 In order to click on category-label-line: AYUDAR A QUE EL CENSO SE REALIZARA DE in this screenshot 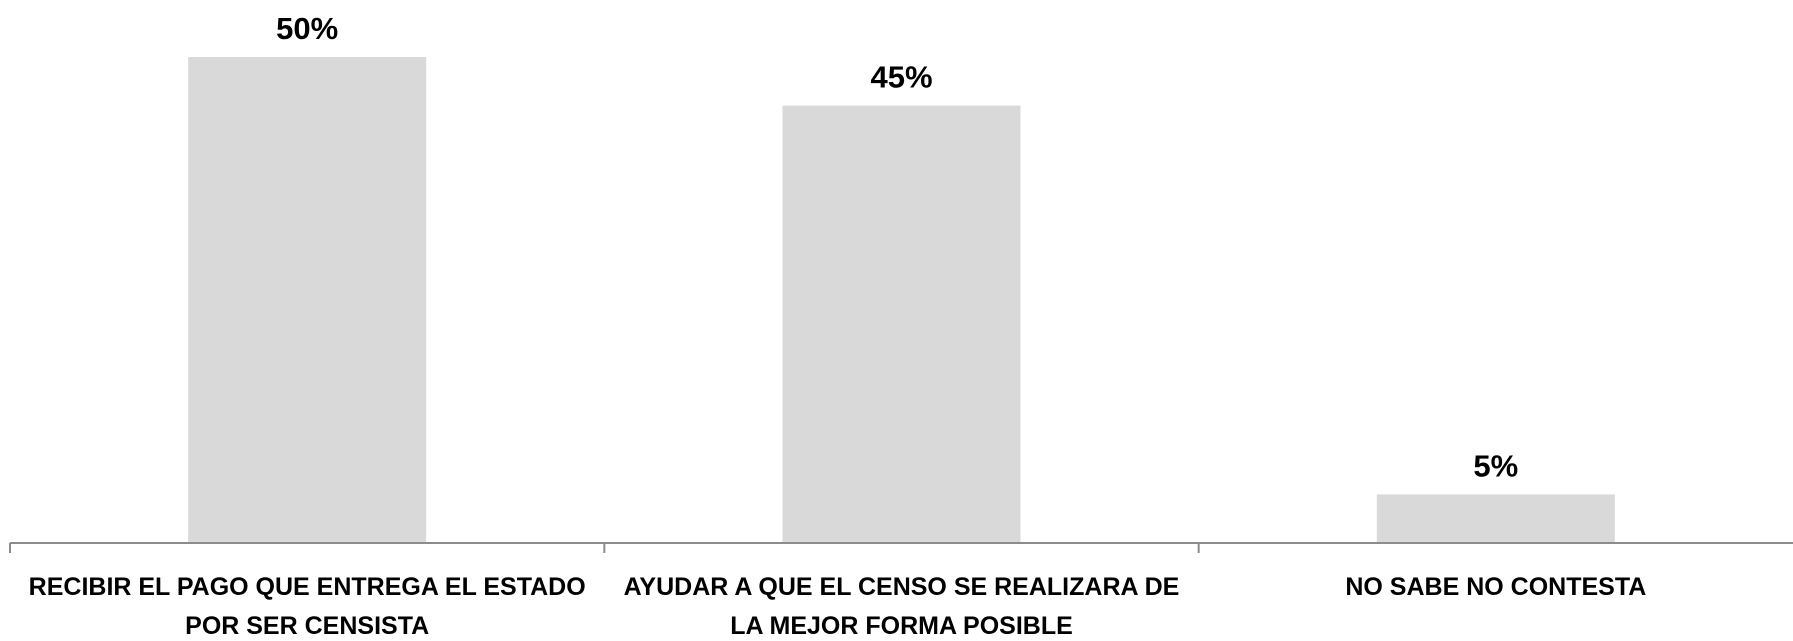, I will do `click(902, 587)`.